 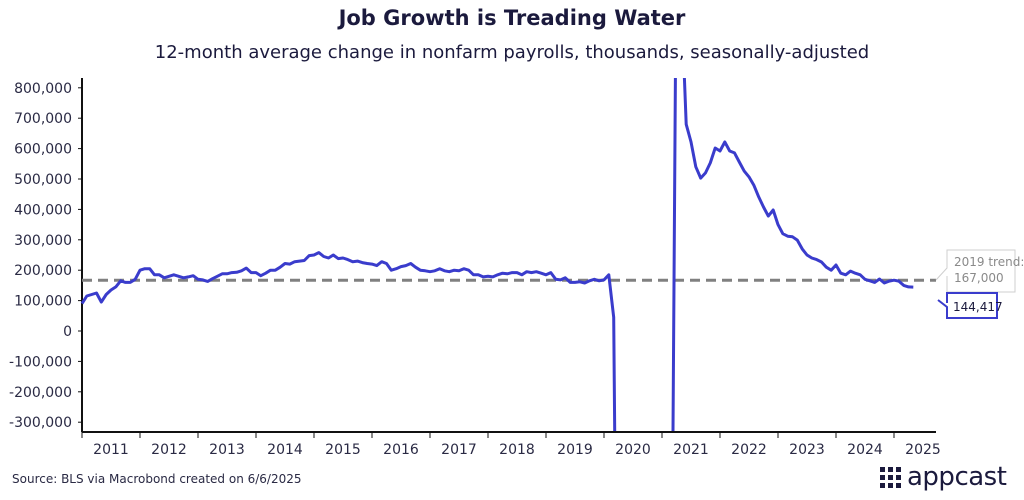 I want to click on x-tick-label: 2013, so click(x=227, y=450).